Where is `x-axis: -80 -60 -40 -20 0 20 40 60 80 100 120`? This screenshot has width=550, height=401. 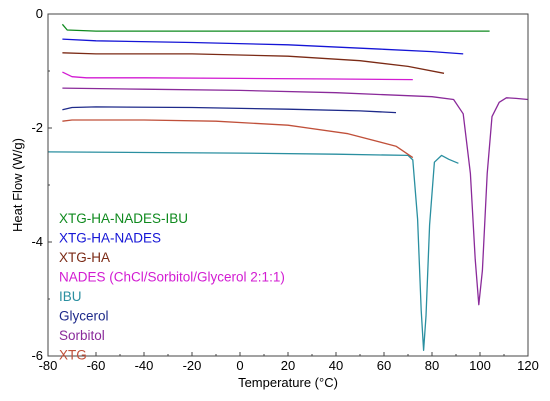 x-axis: -80 -60 -40 -20 0 20 40 60 80 100 120 is located at coordinates (289, 362).